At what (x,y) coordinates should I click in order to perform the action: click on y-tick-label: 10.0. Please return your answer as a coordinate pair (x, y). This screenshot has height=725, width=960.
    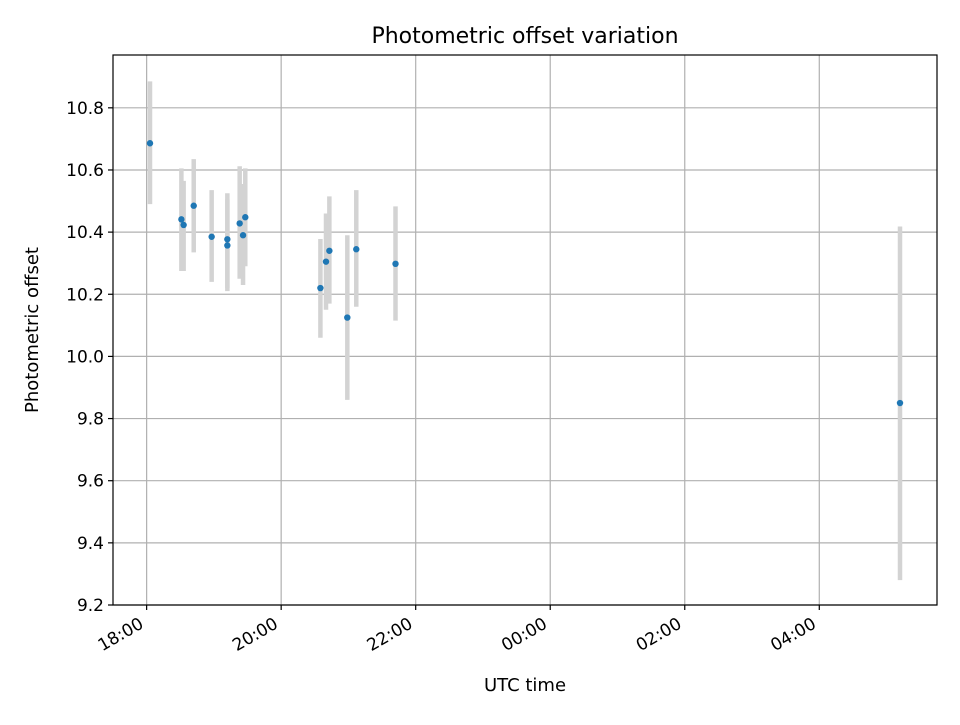
    Looking at the image, I should click on (85, 357).